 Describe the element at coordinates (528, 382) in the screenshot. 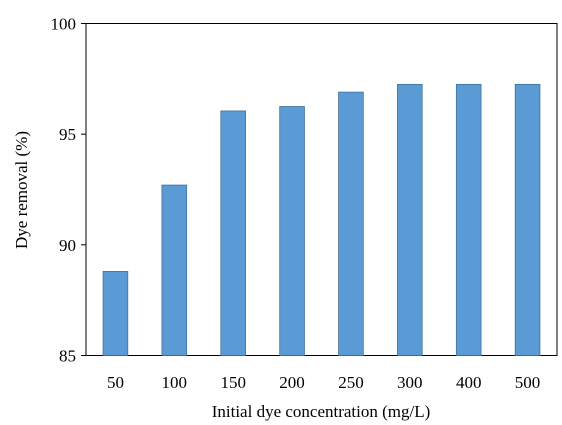

I see `x-tick-label-500: 500` at that location.